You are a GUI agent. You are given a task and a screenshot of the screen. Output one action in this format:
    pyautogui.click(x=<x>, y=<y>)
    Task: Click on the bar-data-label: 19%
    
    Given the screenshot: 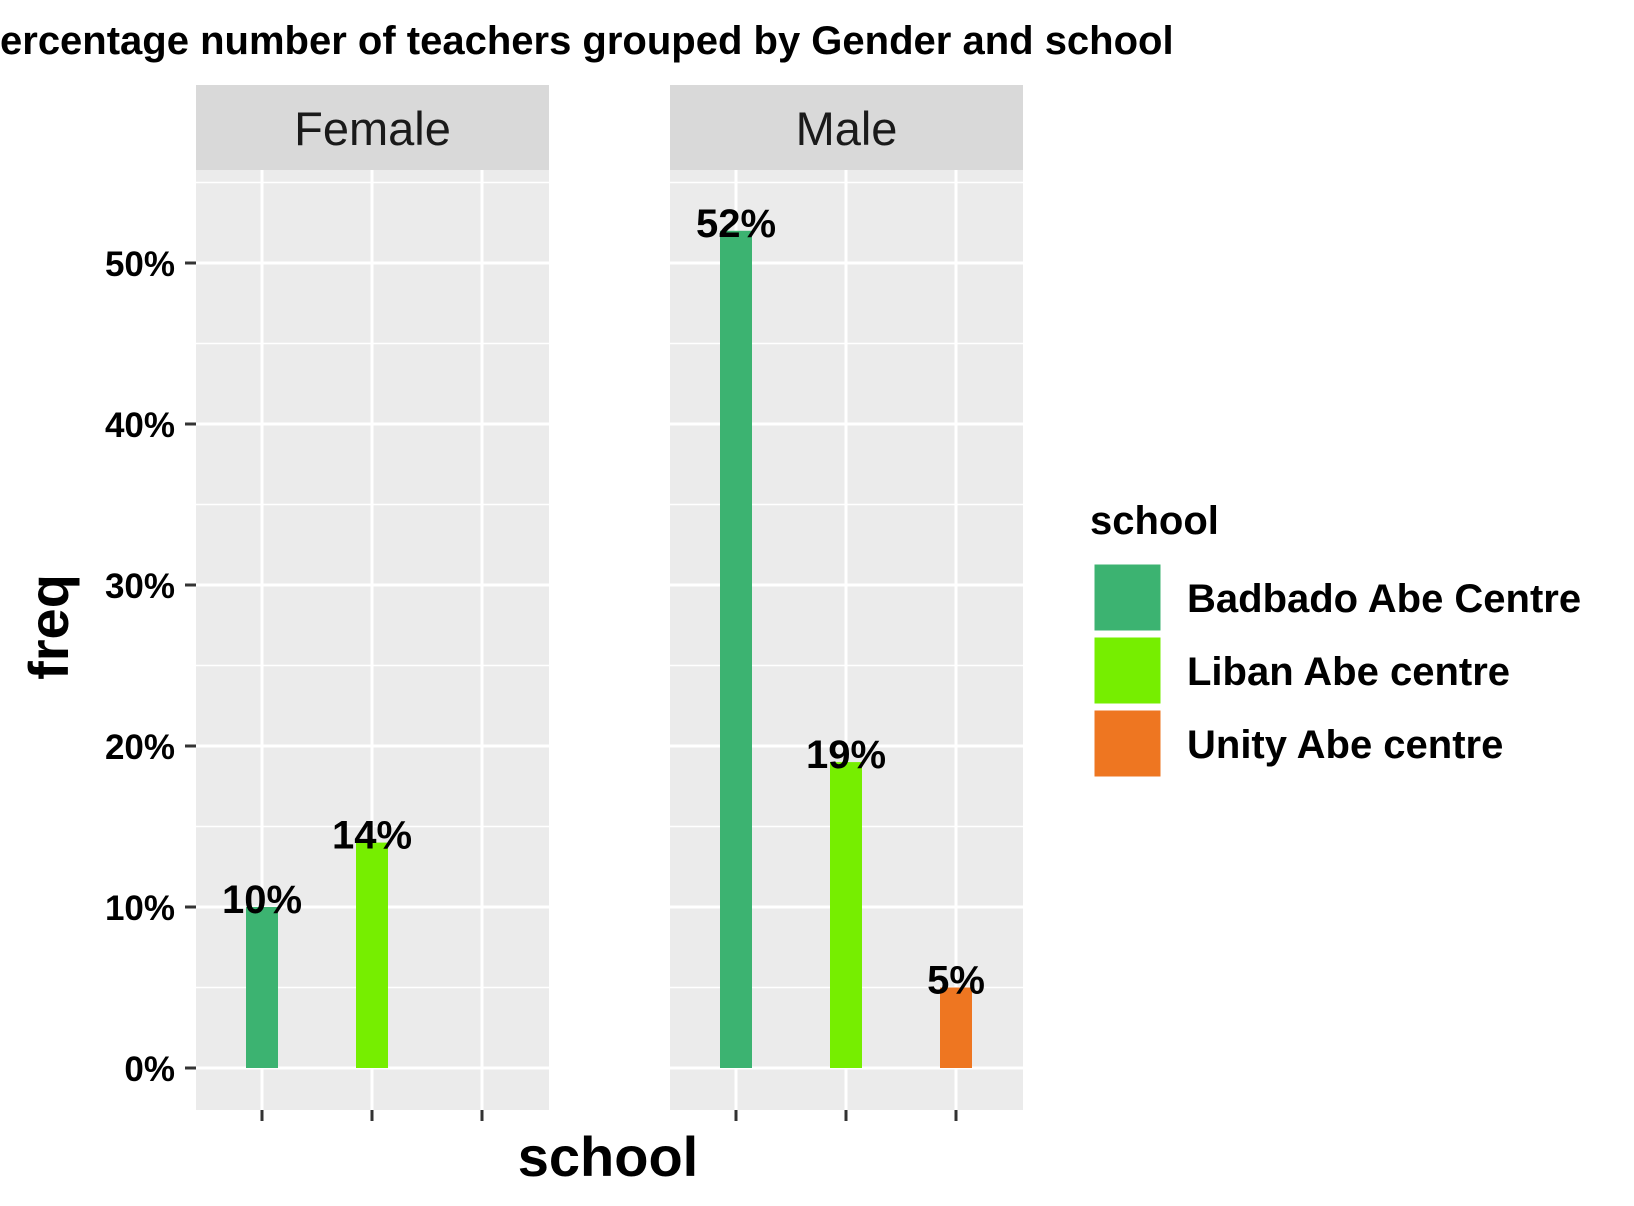 What is the action you would take?
    pyautogui.click(x=846, y=755)
    